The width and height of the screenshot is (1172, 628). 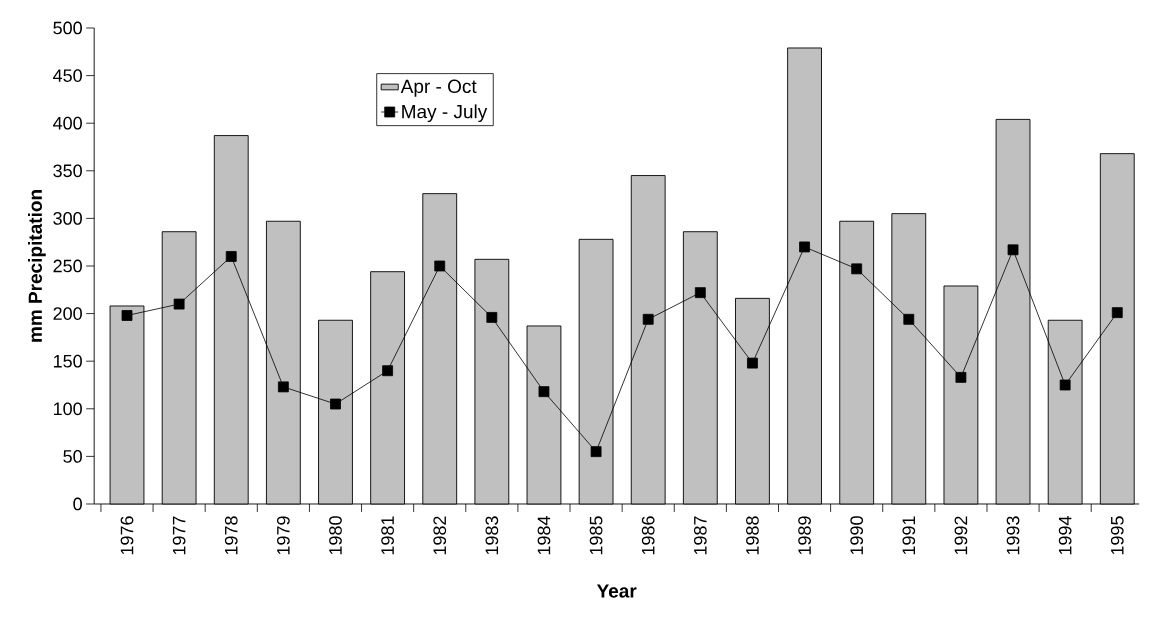 I want to click on x-tick-label: 1989, so click(x=804, y=535).